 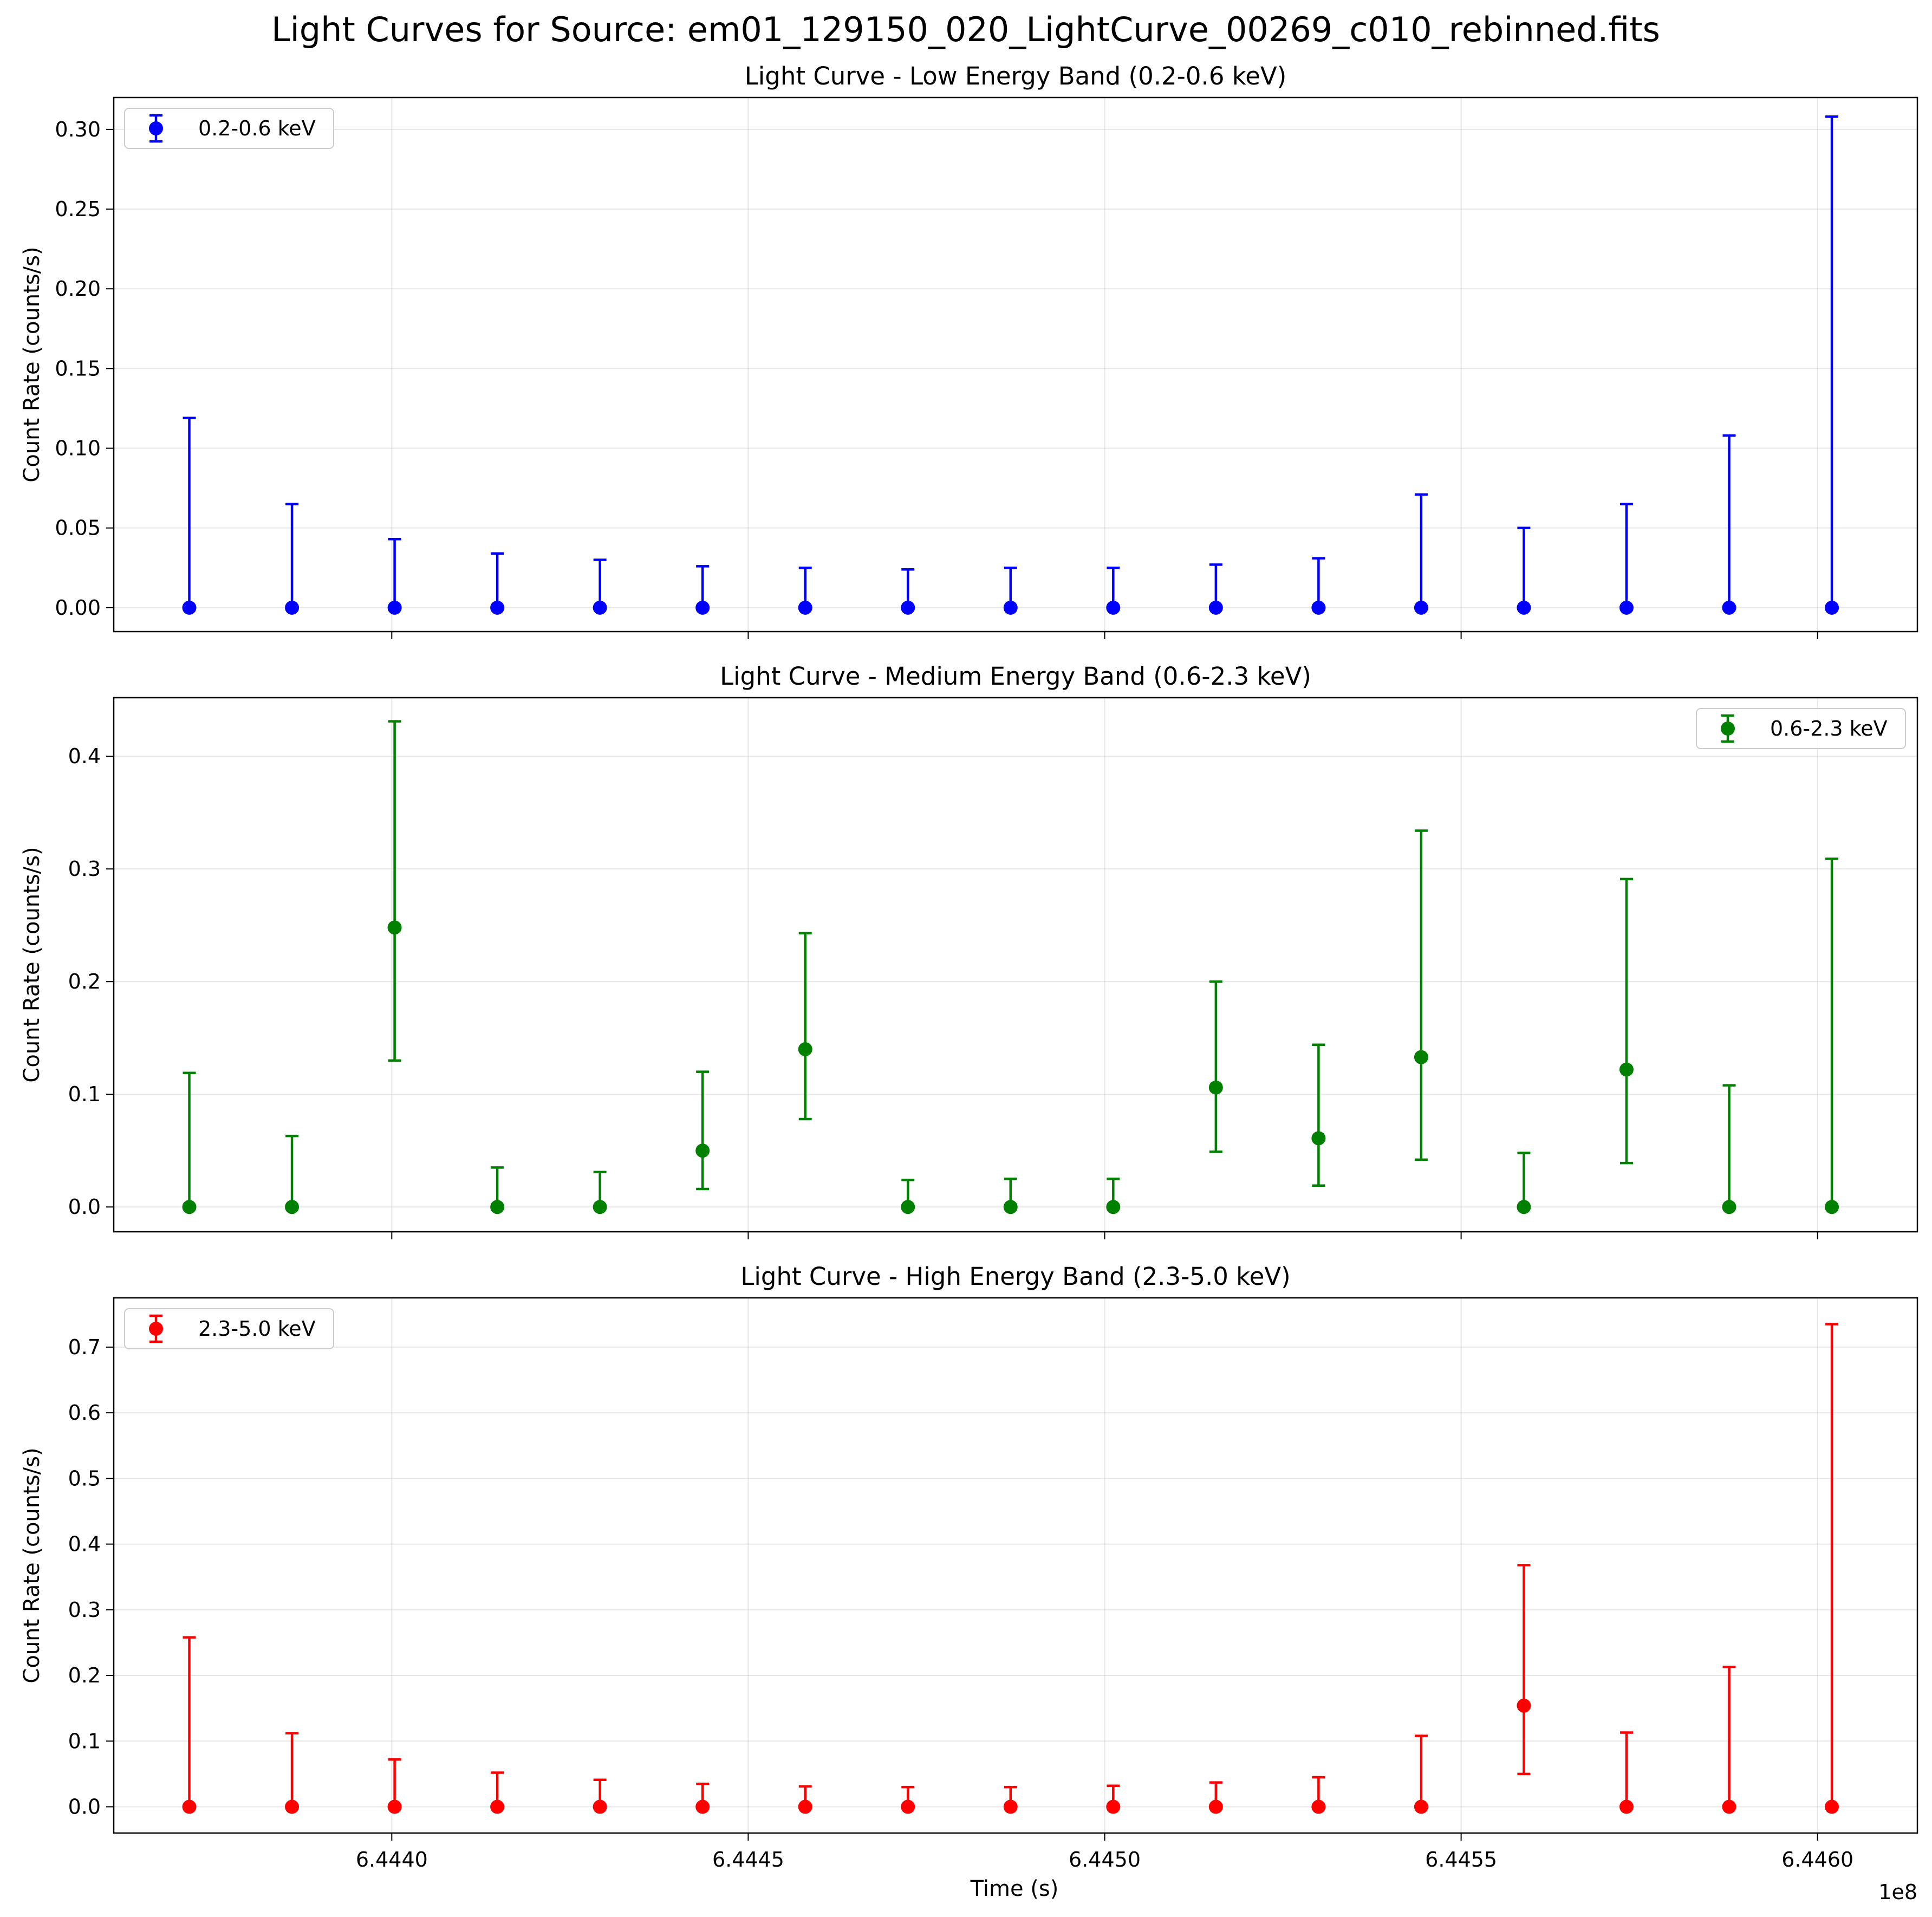 I want to click on legend: 0.6-2.3 keV, so click(x=1801, y=729).